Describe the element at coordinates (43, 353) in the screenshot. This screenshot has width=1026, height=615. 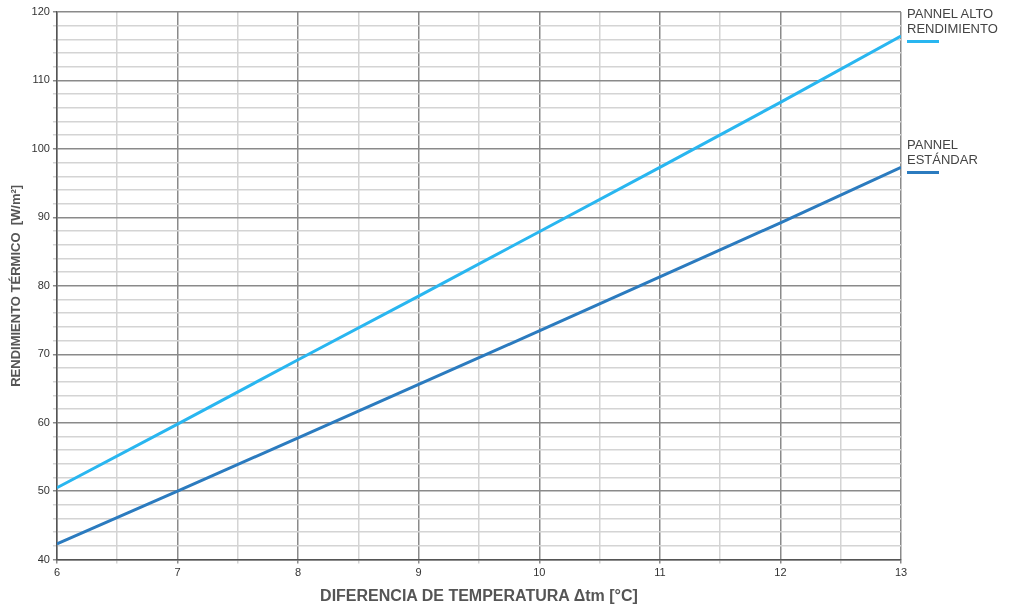
I see `y-tick-label: 70` at that location.